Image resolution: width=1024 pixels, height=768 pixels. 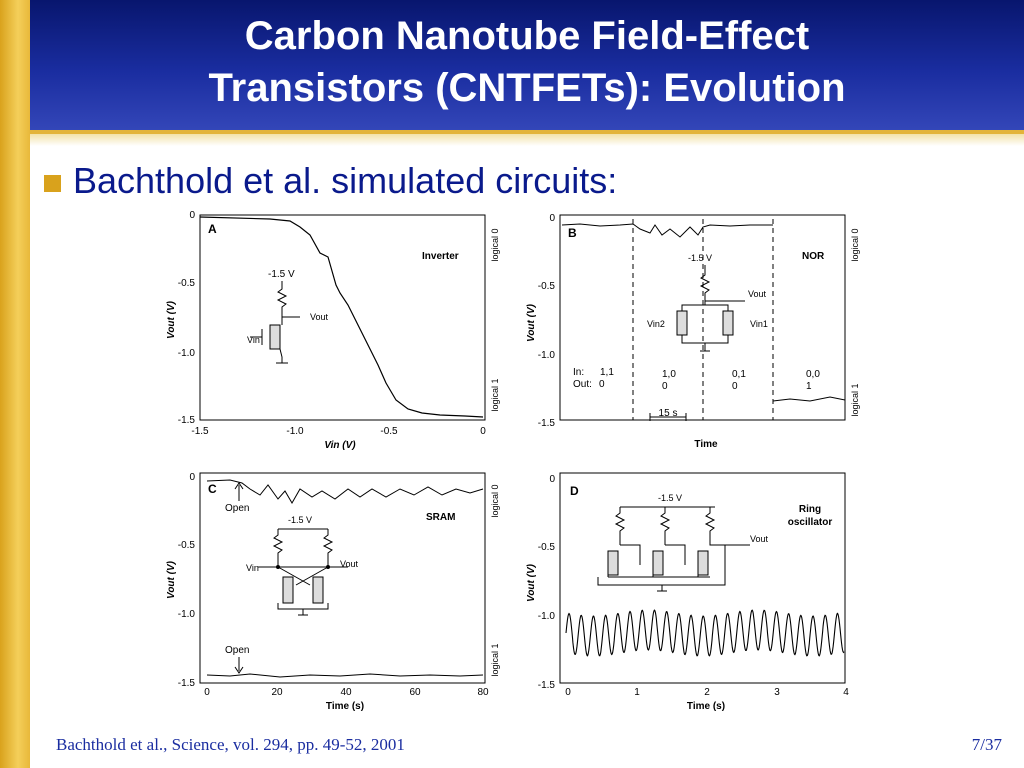 I want to click on panel-b-ytick: 0, so click(x=552, y=218).